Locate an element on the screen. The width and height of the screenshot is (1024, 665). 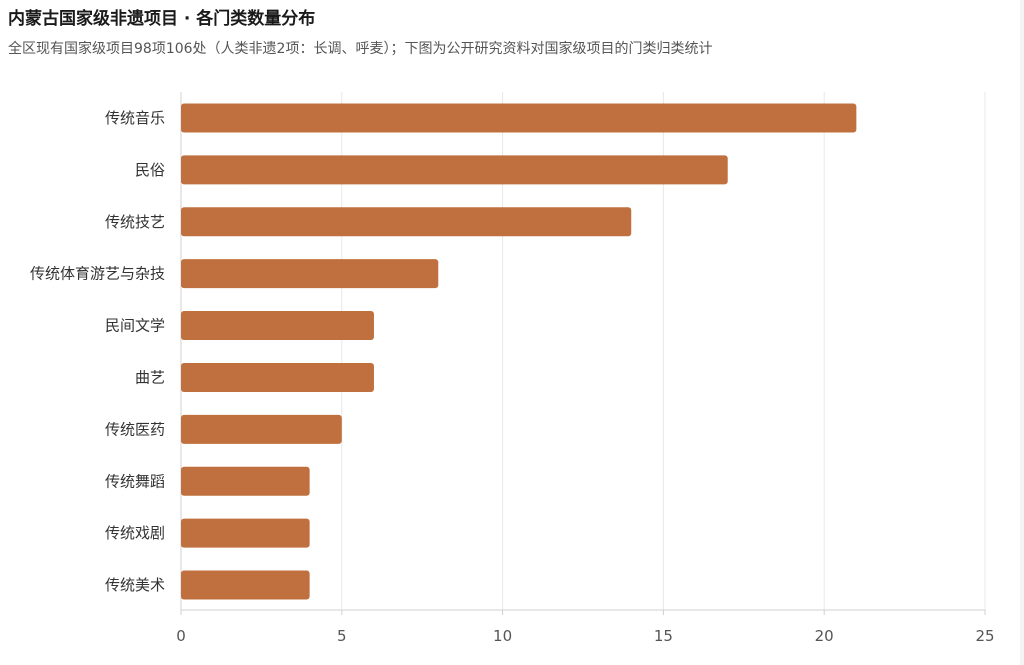
x-tick-label: 5 is located at coordinates (342, 636).